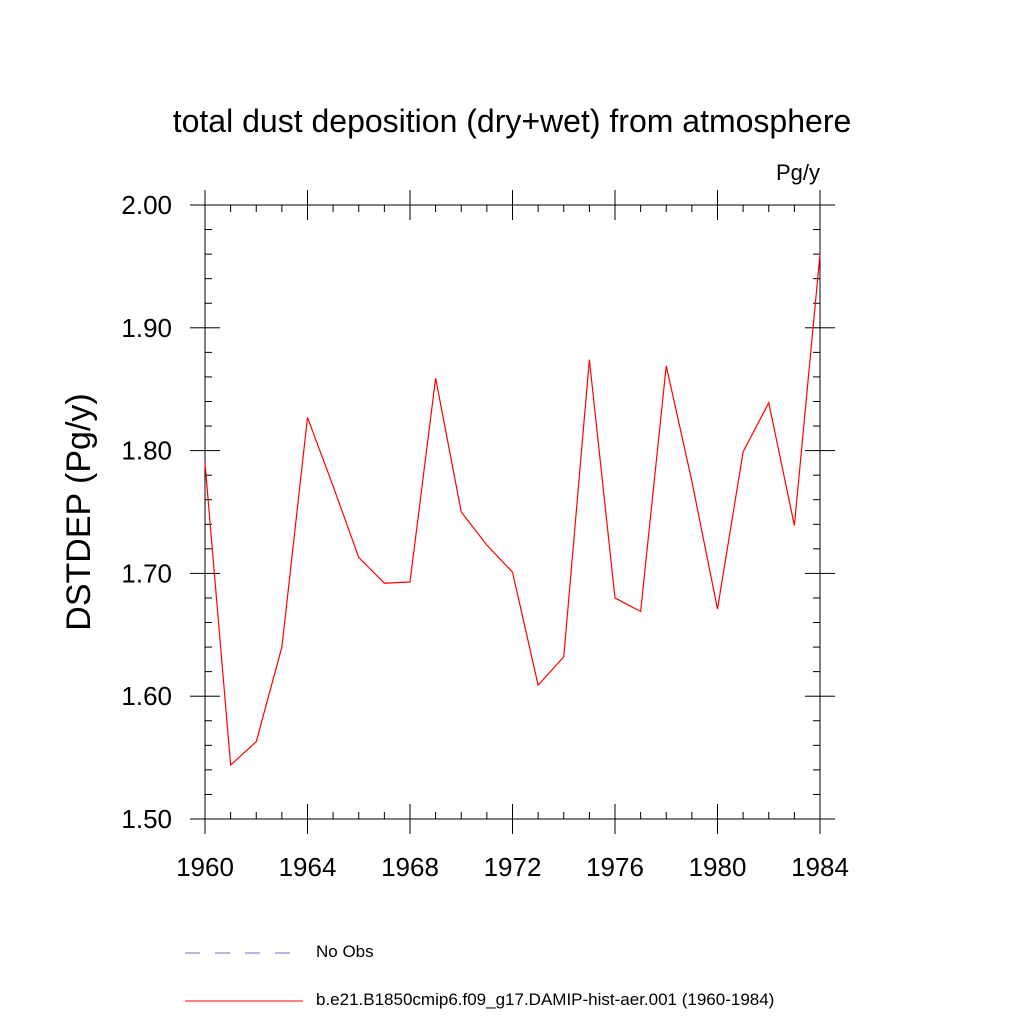  I want to click on legend-label-no-obs: No Obs, so click(345, 951).